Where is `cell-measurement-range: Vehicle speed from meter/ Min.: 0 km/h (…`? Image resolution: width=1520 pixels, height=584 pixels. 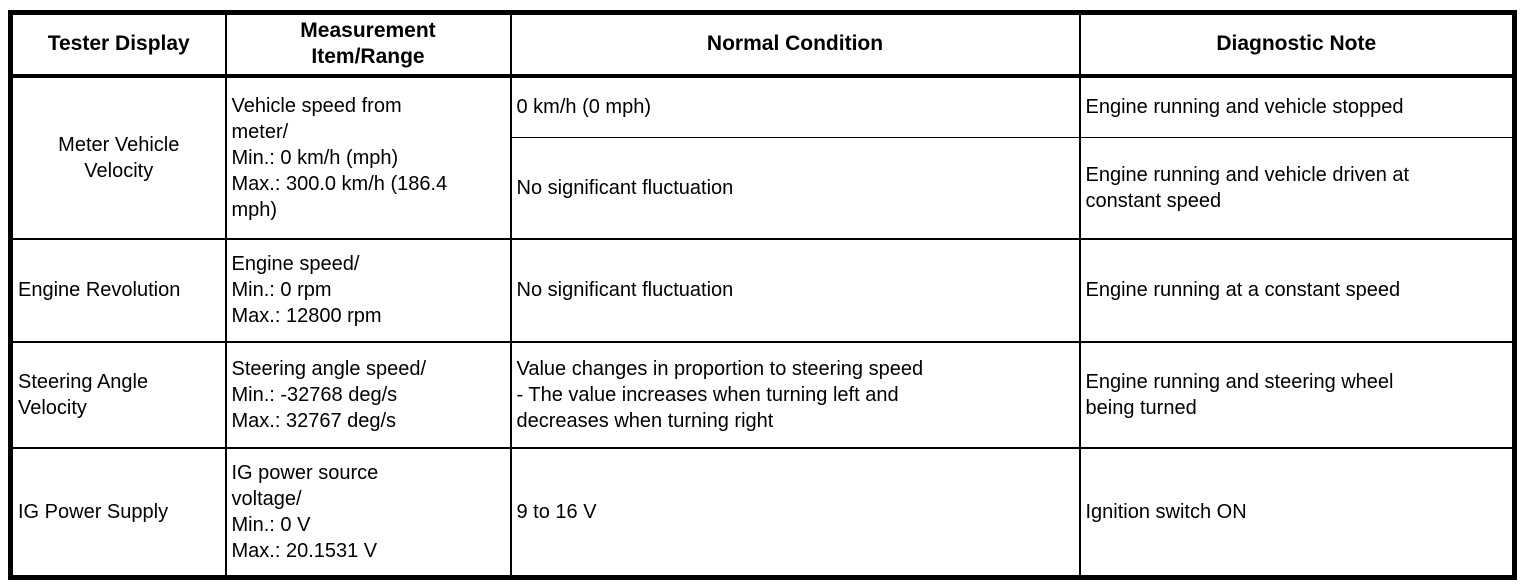
cell-measurement-range: Vehicle speed from meter/ Min.: 0 km/h (… is located at coordinates (368, 157).